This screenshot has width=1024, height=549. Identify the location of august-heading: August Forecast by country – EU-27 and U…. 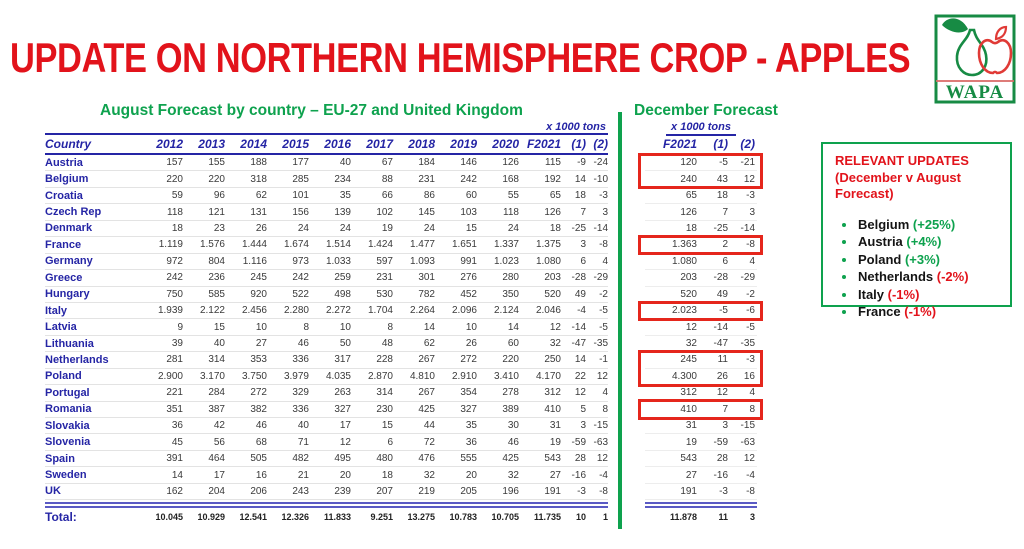
(311, 110).